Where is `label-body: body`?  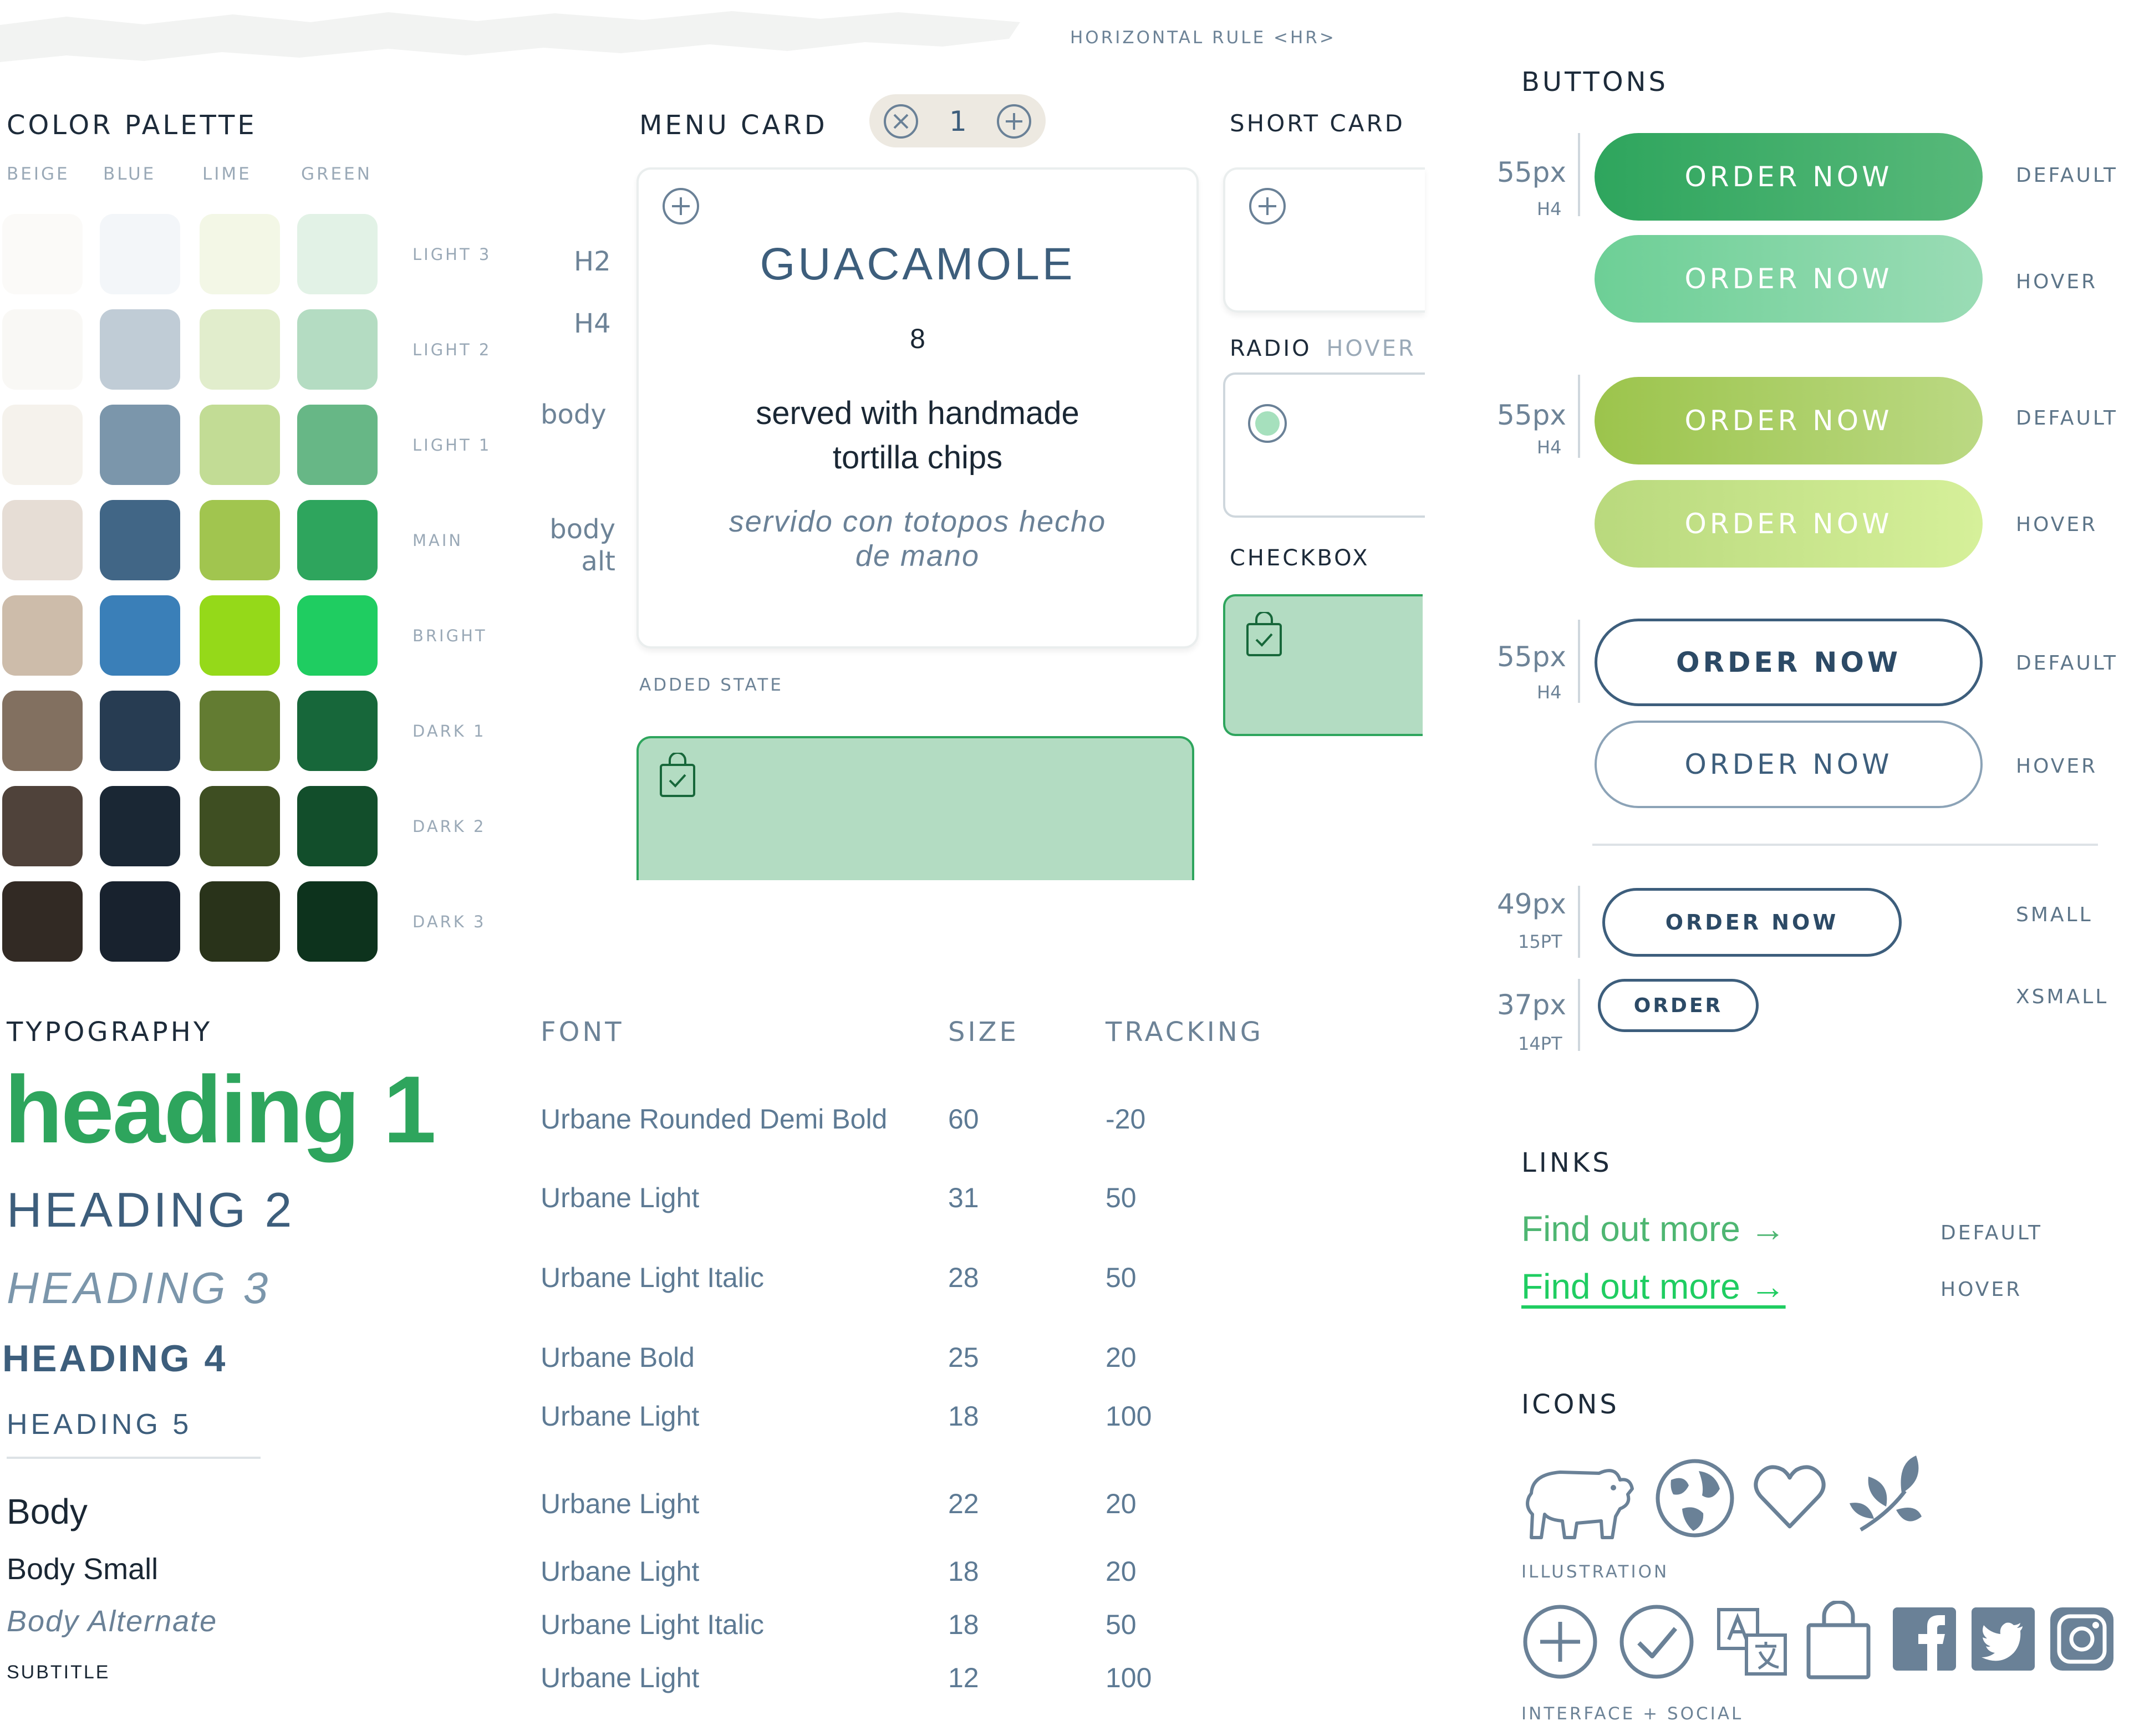 label-body: body is located at coordinates (574, 414).